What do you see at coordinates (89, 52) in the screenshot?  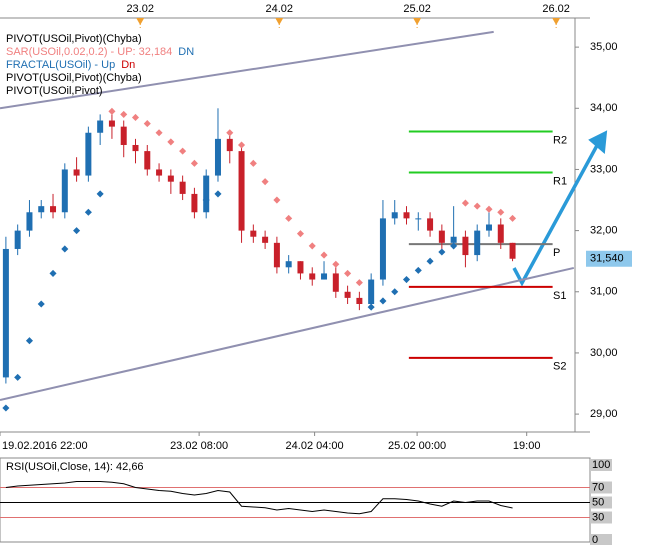 I see `legend-text: SAR(USOil,0.02,0.2) - UP: 32,184` at bounding box center [89, 52].